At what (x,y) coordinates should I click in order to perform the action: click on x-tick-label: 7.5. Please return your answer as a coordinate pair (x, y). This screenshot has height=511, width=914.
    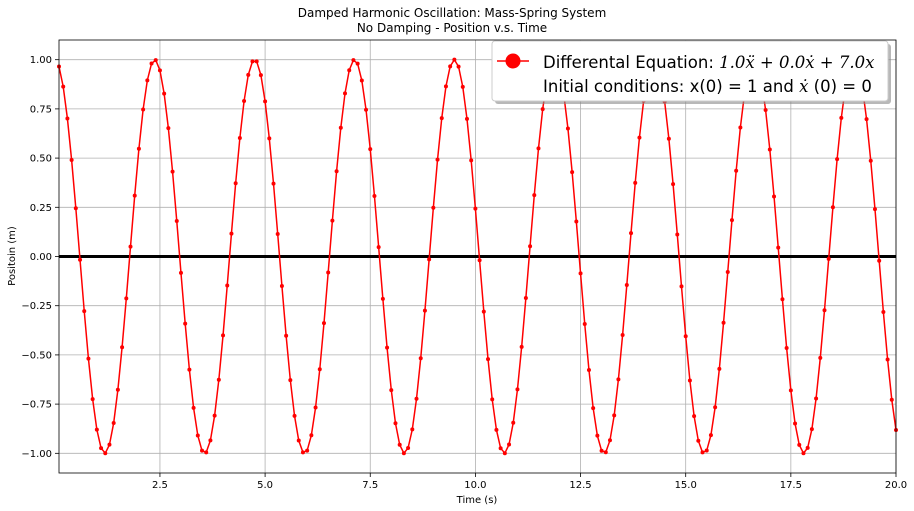
    Looking at the image, I should click on (370, 485).